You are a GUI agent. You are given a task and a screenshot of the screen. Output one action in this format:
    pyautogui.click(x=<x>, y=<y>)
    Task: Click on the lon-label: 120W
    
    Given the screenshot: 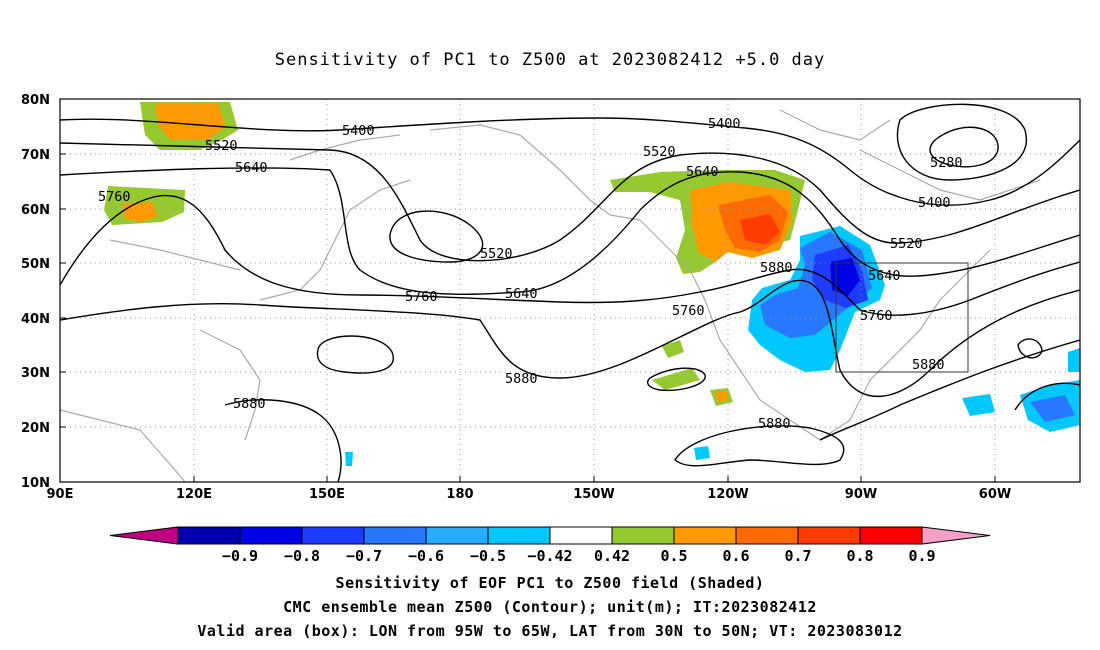 What is the action you would take?
    pyautogui.click(x=727, y=494)
    